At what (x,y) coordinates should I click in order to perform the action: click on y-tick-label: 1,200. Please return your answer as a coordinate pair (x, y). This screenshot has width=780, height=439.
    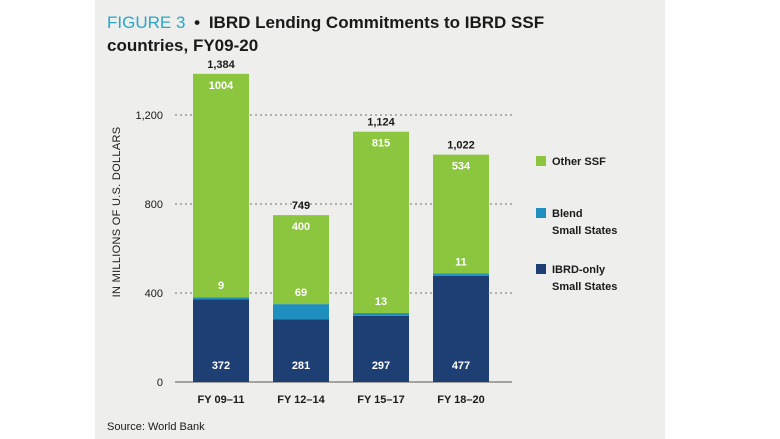
    Looking at the image, I should click on (149, 116).